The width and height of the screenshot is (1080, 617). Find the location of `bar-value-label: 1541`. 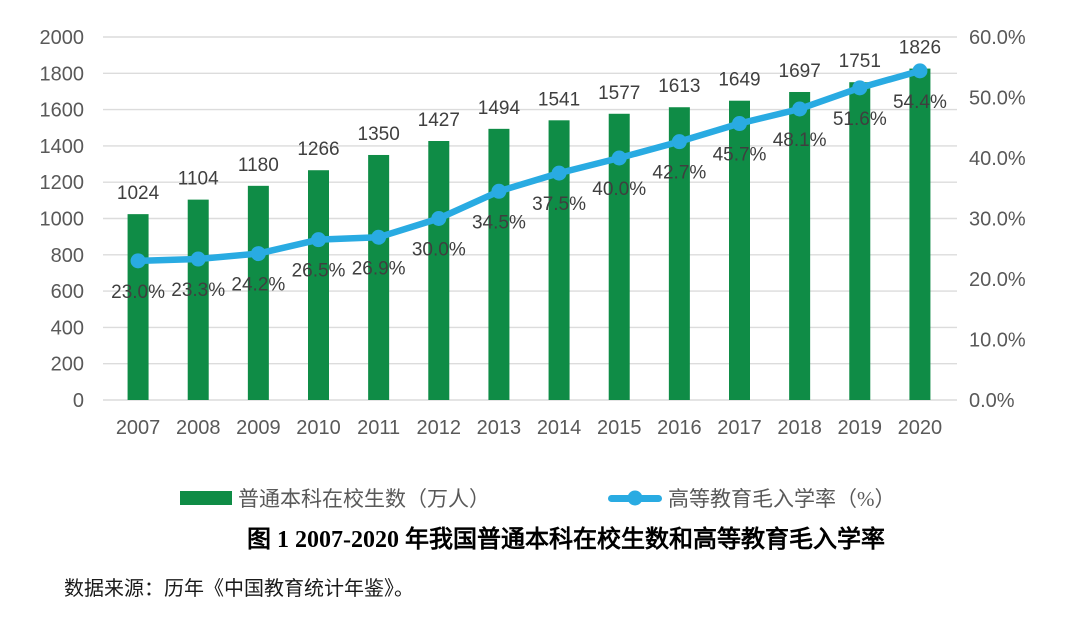

bar-value-label: 1541 is located at coordinates (559, 99).